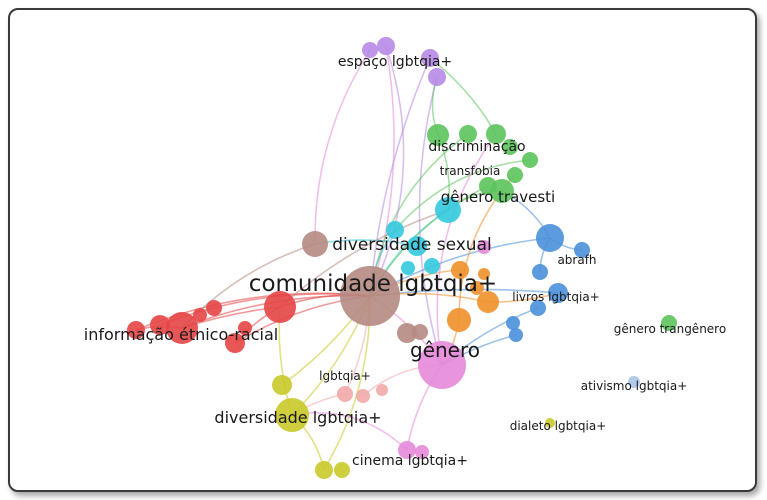  I want to click on label-lgbtqia: lgbtqia+, so click(345, 376).